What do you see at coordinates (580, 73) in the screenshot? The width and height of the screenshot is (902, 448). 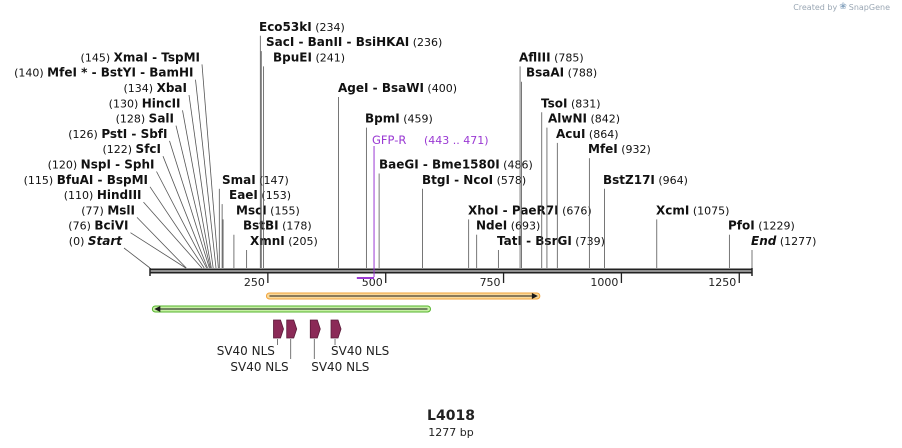 I see `site-position: (788)` at bounding box center [580, 73].